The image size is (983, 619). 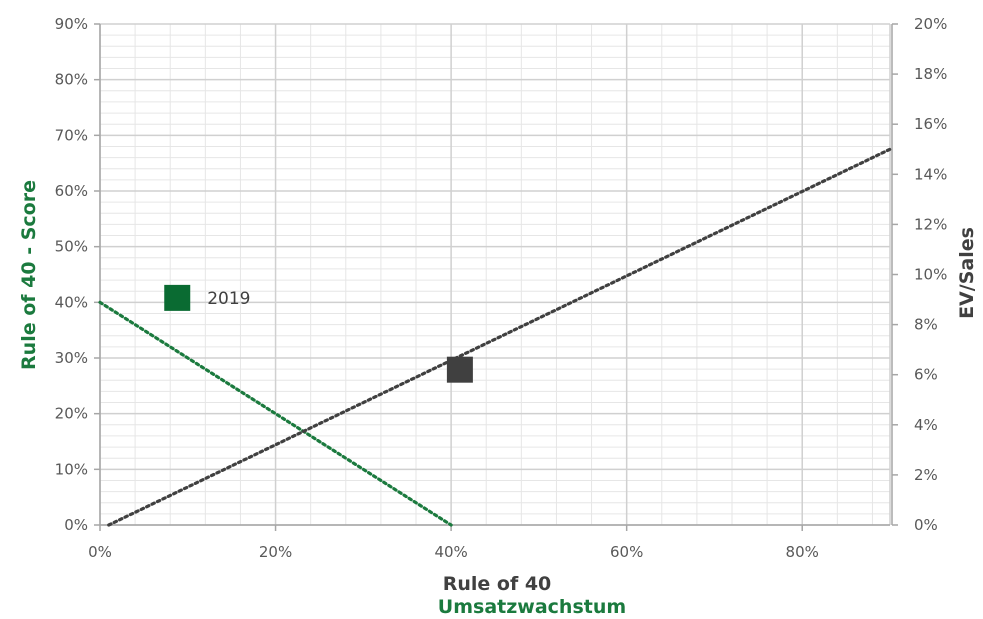 What do you see at coordinates (71, 358) in the screenshot?
I see `y-left-tick-label: 30%` at bounding box center [71, 358].